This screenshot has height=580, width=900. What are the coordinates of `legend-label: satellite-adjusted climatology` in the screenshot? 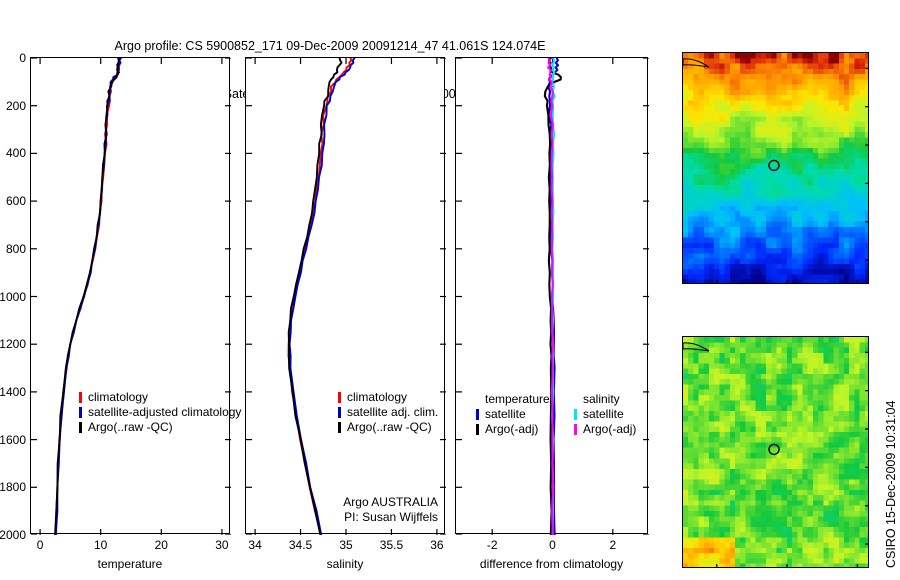 It's located at (165, 412).